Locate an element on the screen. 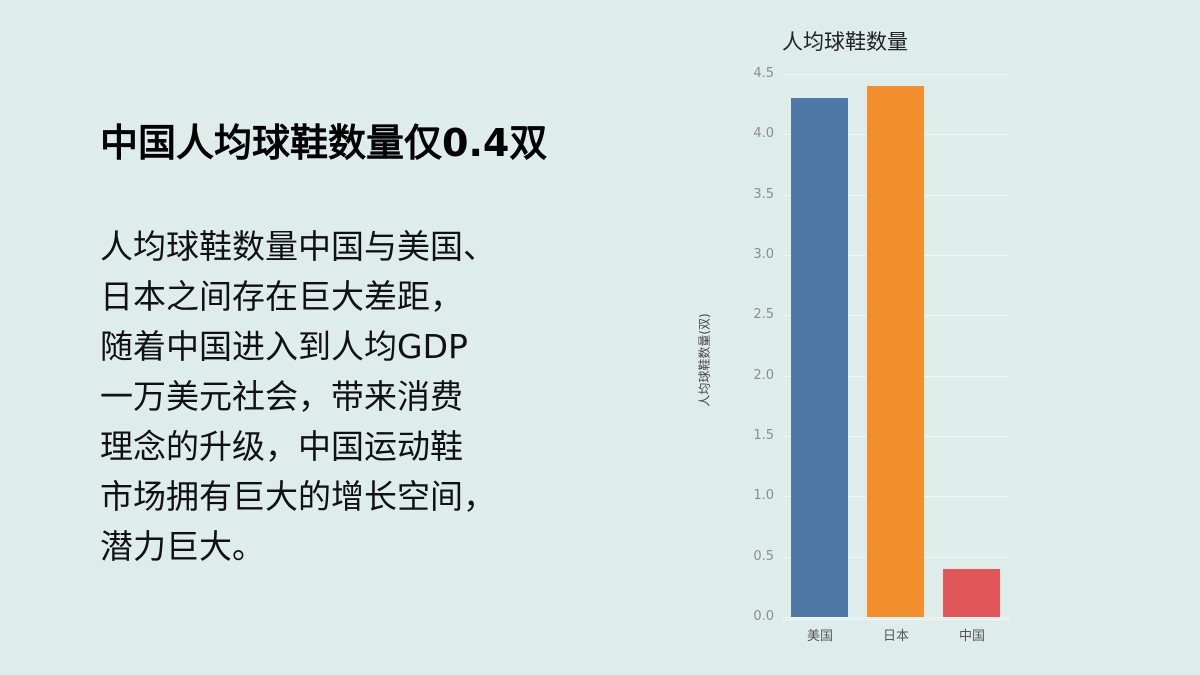  body-line: 理念的升级，中国运动鞋 is located at coordinates (281, 446).